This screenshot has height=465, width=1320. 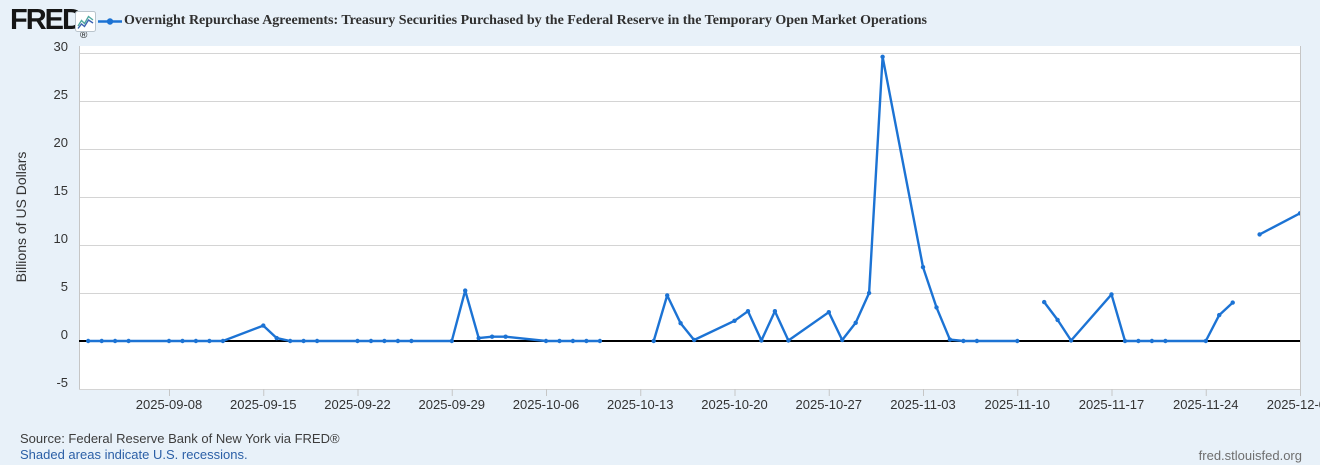 I want to click on svg-text: 2025-10-20, so click(x=734, y=404).